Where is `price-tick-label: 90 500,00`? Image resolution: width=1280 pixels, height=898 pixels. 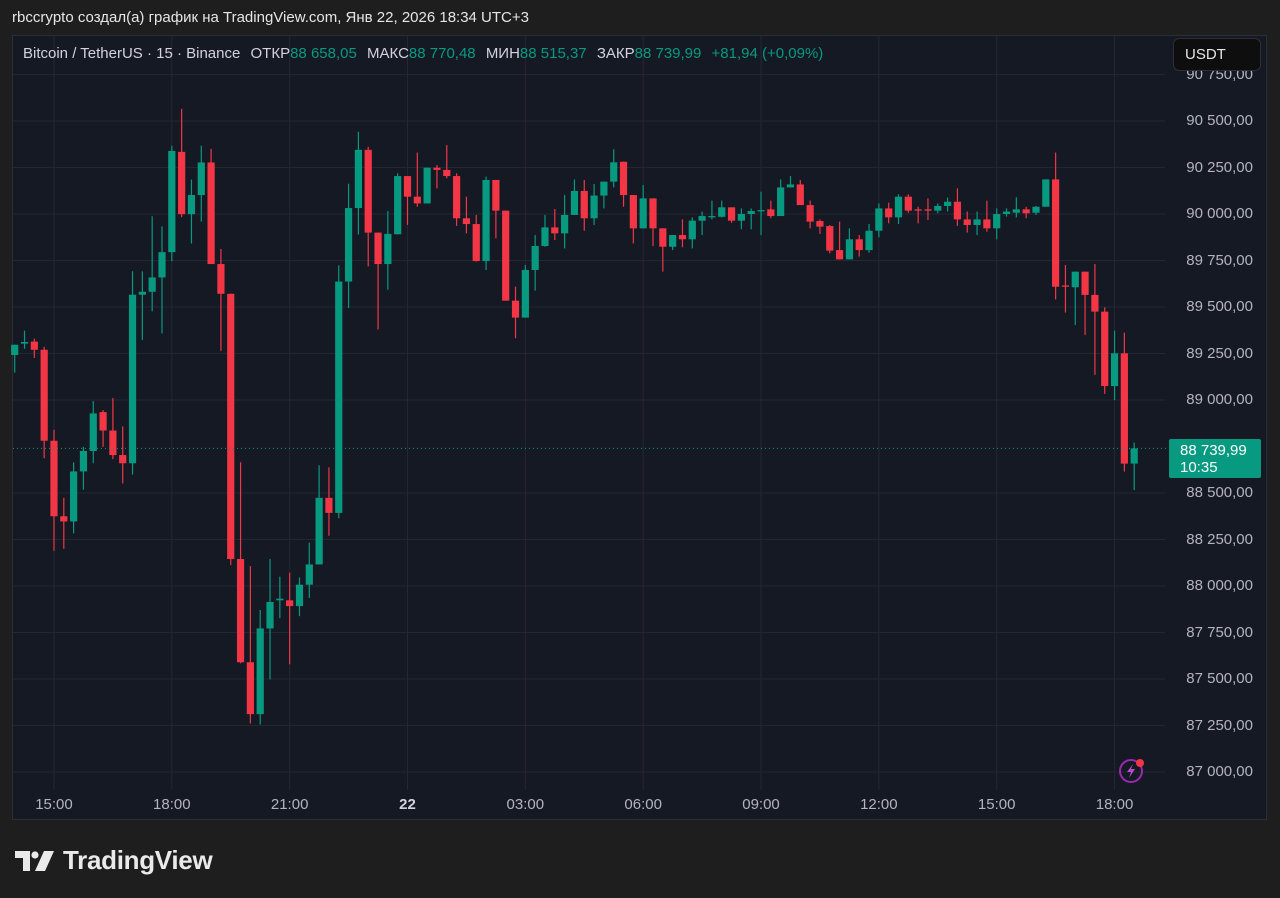 price-tick-label: 90 500,00 is located at coordinates (1219, 120).